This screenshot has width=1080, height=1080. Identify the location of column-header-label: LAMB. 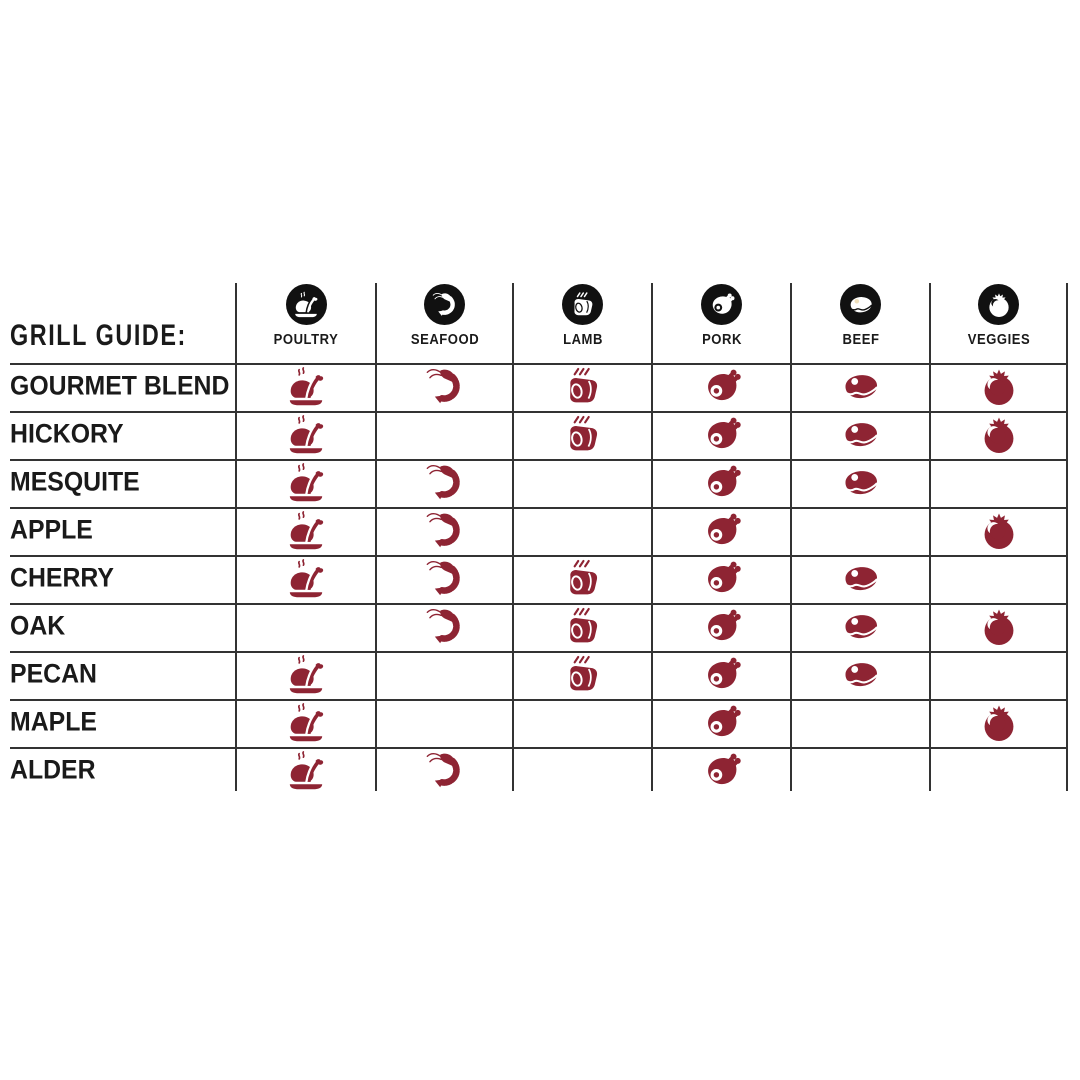
(582, 340).